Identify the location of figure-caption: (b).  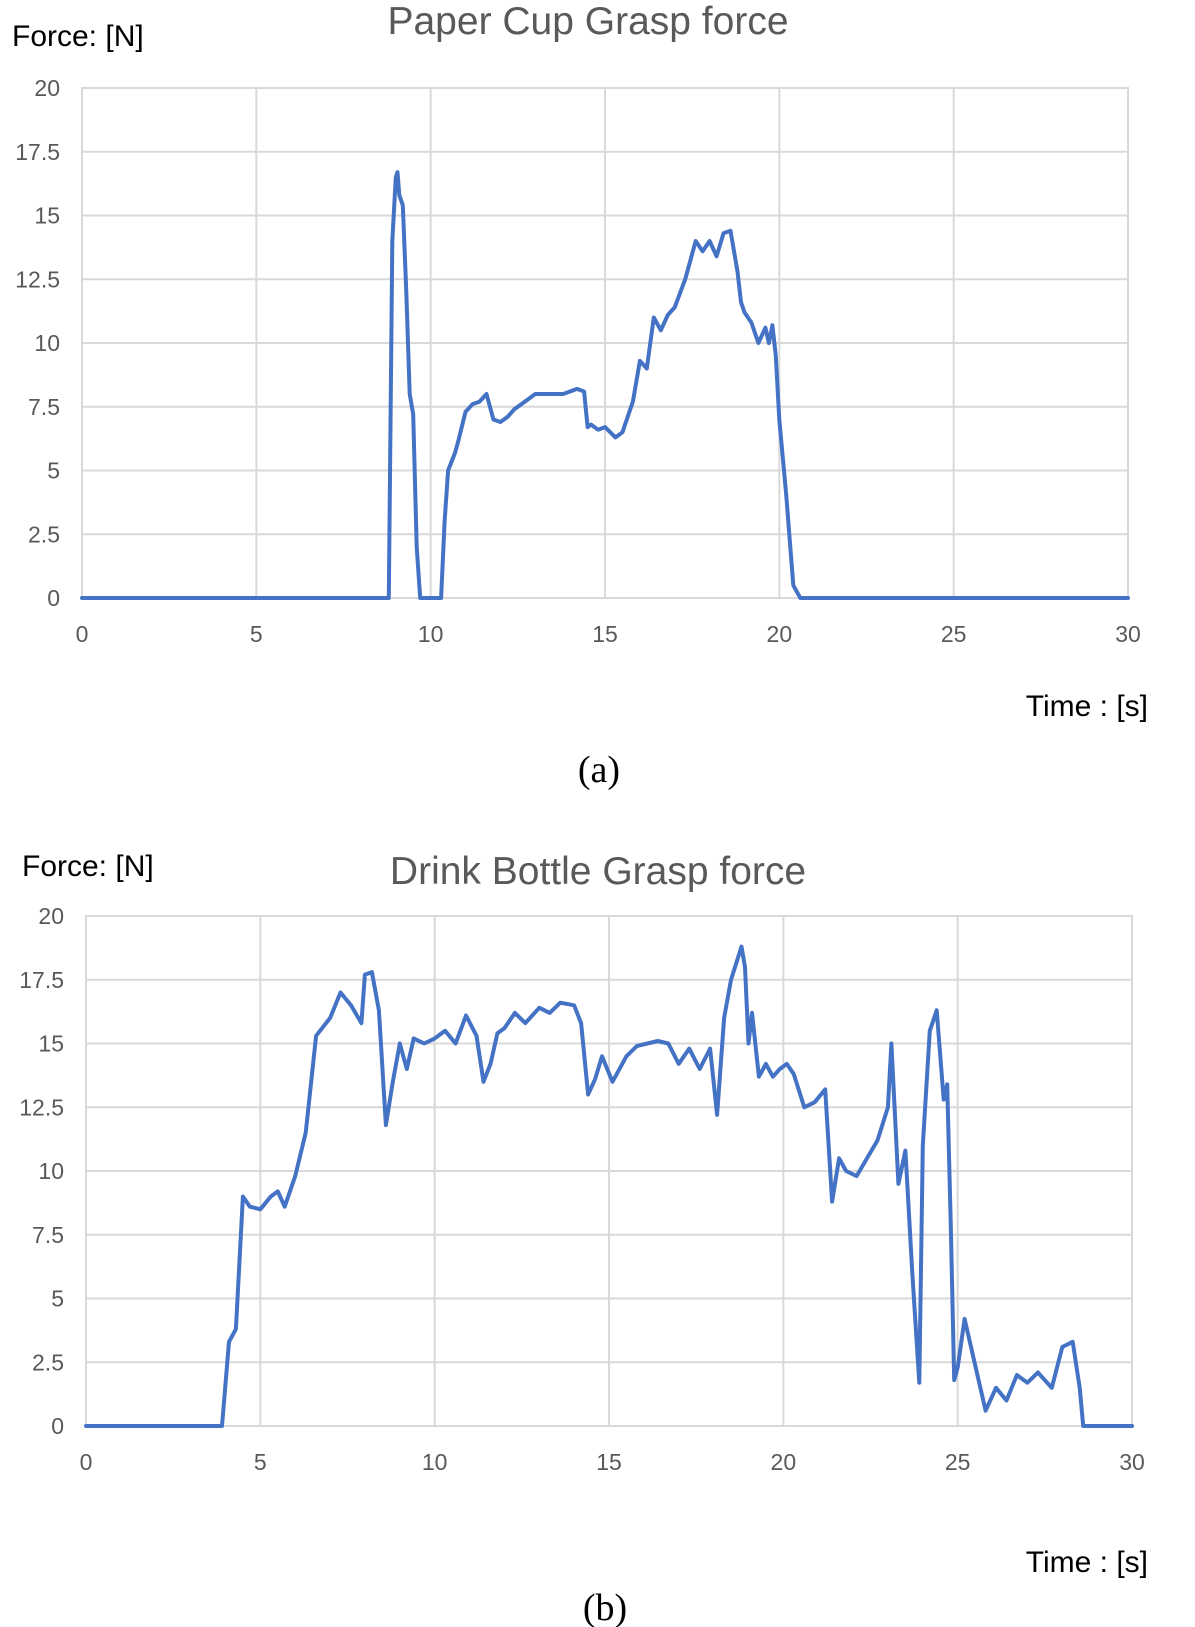
(605, 1607).